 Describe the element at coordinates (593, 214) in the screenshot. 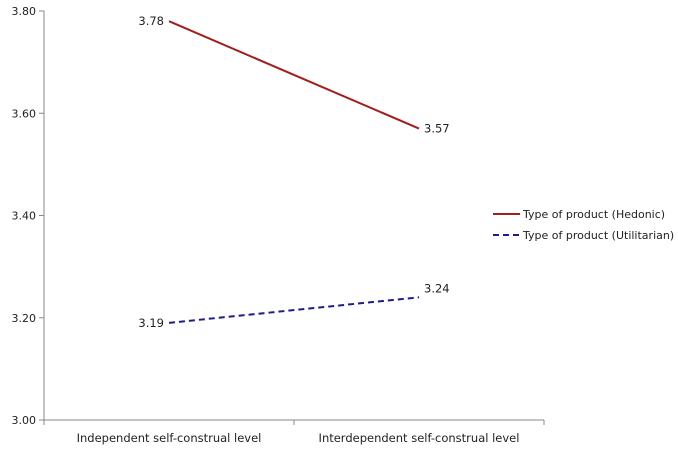

I see `legend-label: Type of product (Hedonic)` at that location.